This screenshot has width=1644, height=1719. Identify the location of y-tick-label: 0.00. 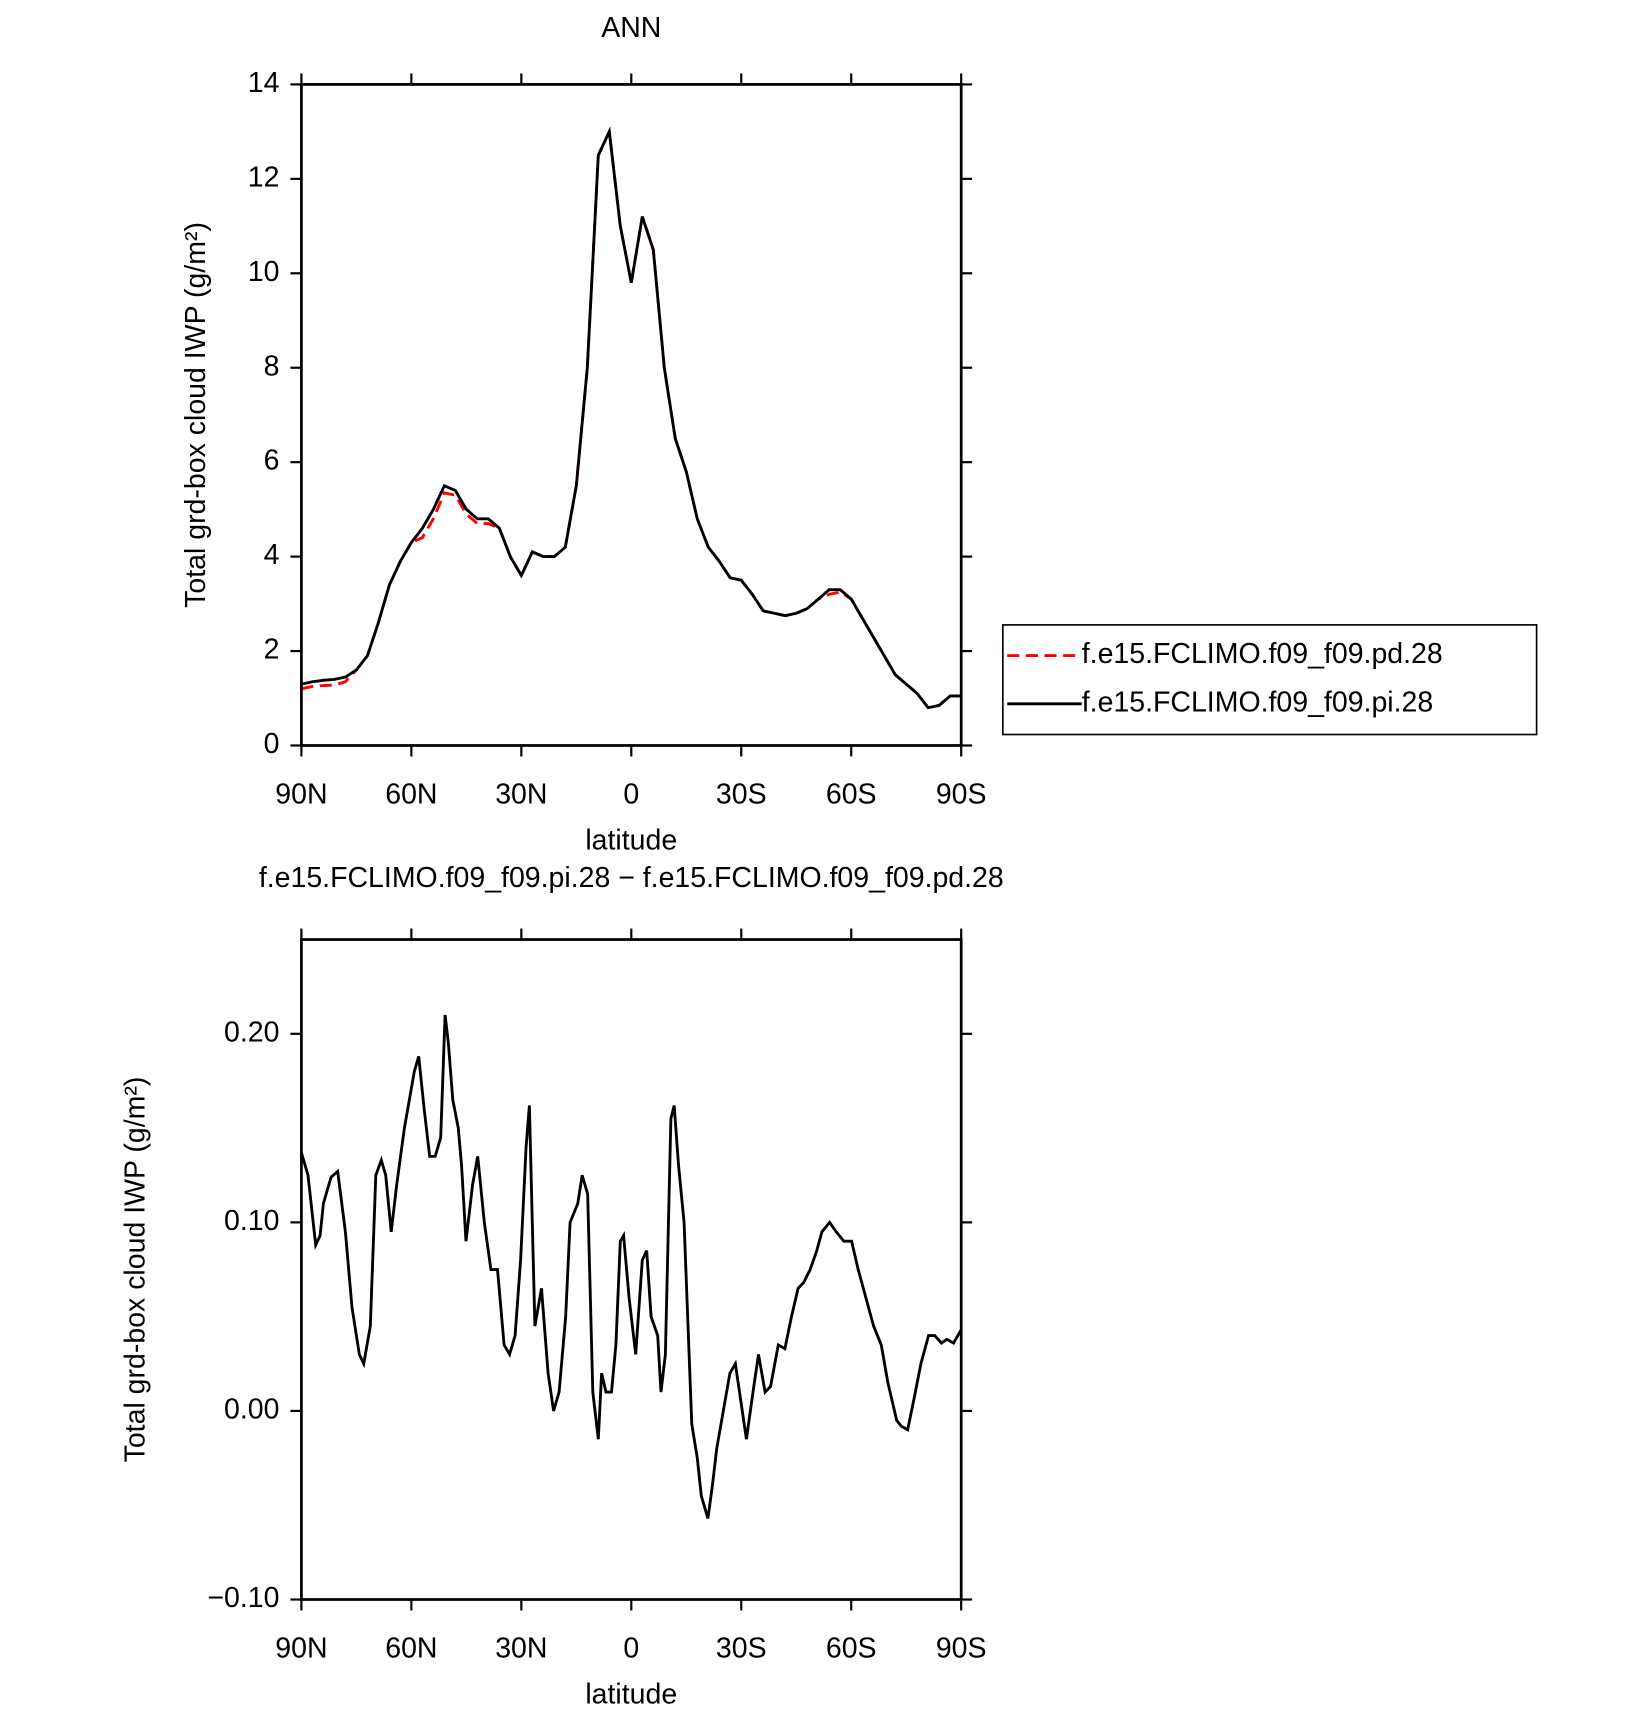
(251, 1409).